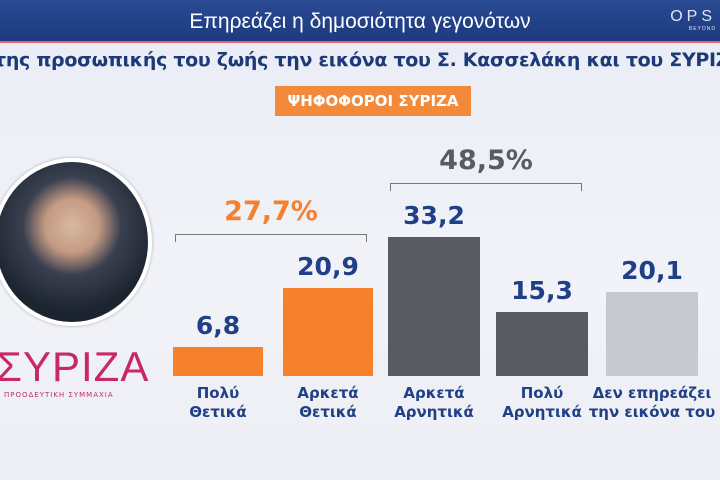  I want to click on data-label: 20,9, so click(328, 267).